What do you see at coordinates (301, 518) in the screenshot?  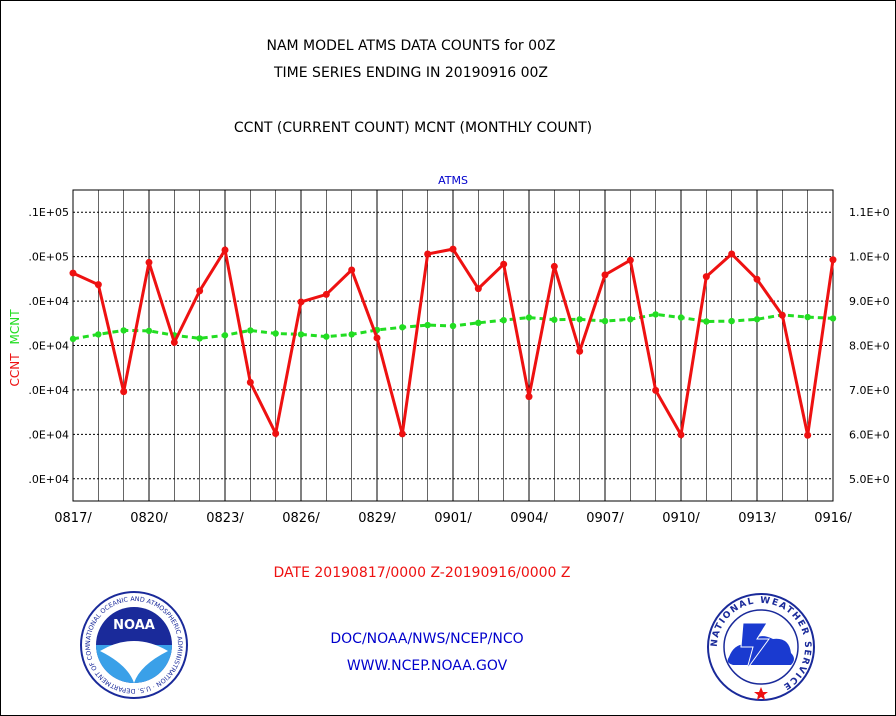 I see `x-tick-label: 0826/` at bounding box center [301, 518].